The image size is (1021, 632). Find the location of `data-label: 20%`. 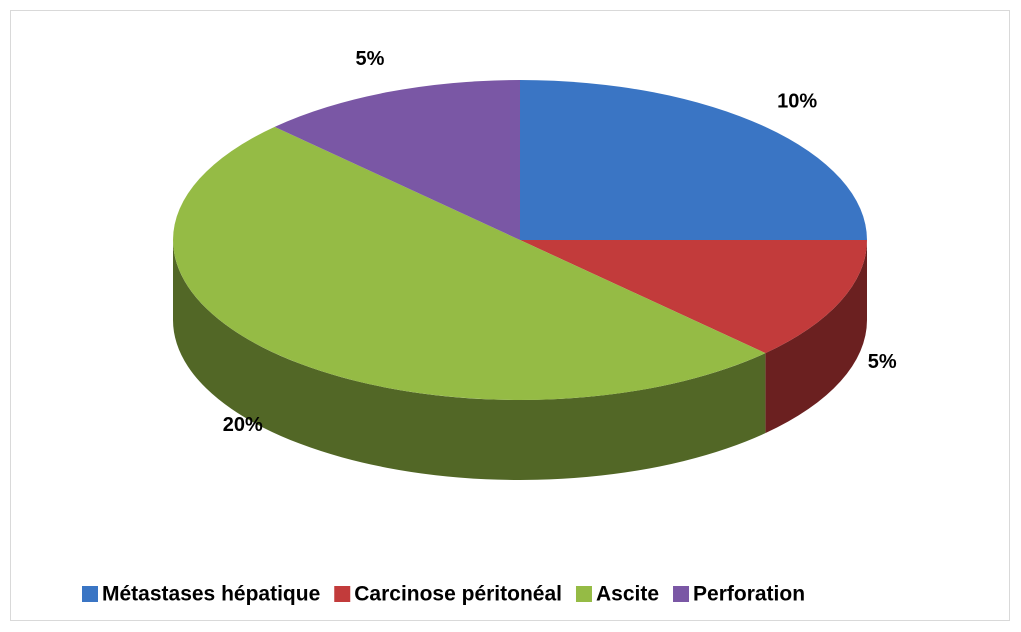

data-label: 20% is located at coordinates (243, 425).